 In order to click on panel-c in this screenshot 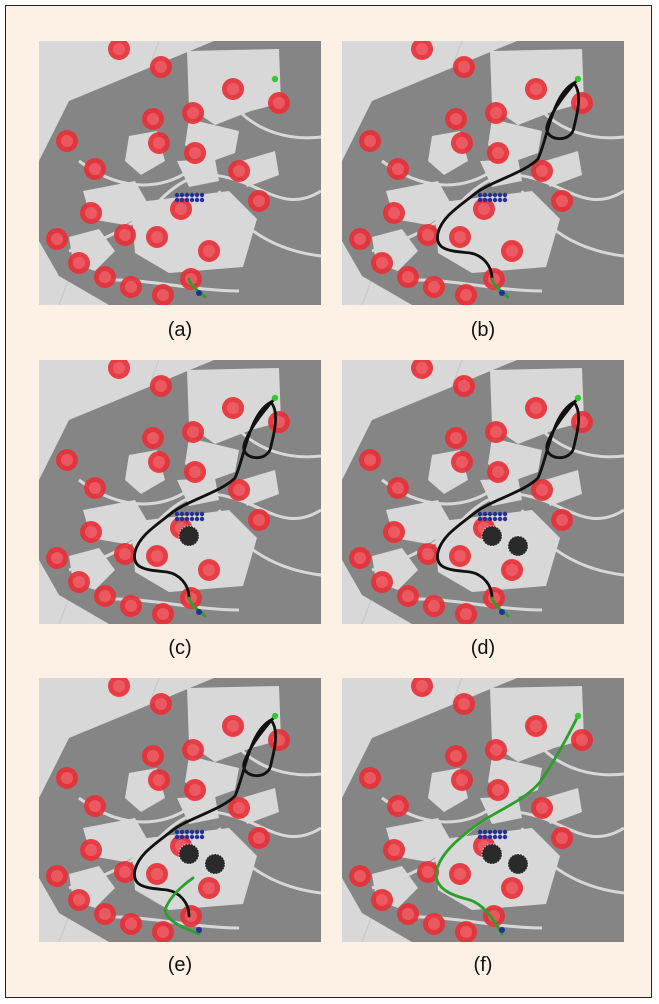, I will do `click(180, 492)`.